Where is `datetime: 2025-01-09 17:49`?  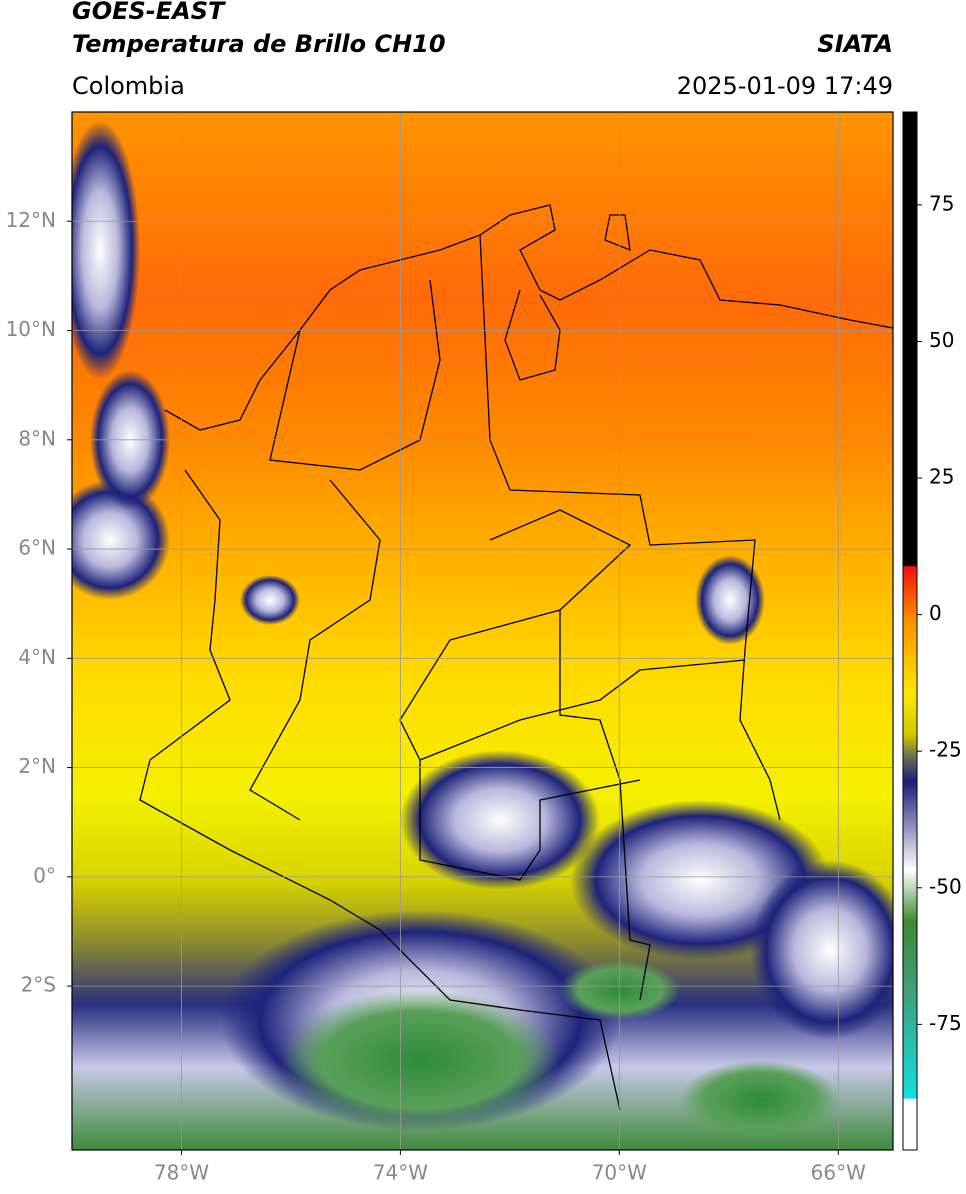 datetime: 2025-01-09 17:49 is located at coordinates (785, 86).